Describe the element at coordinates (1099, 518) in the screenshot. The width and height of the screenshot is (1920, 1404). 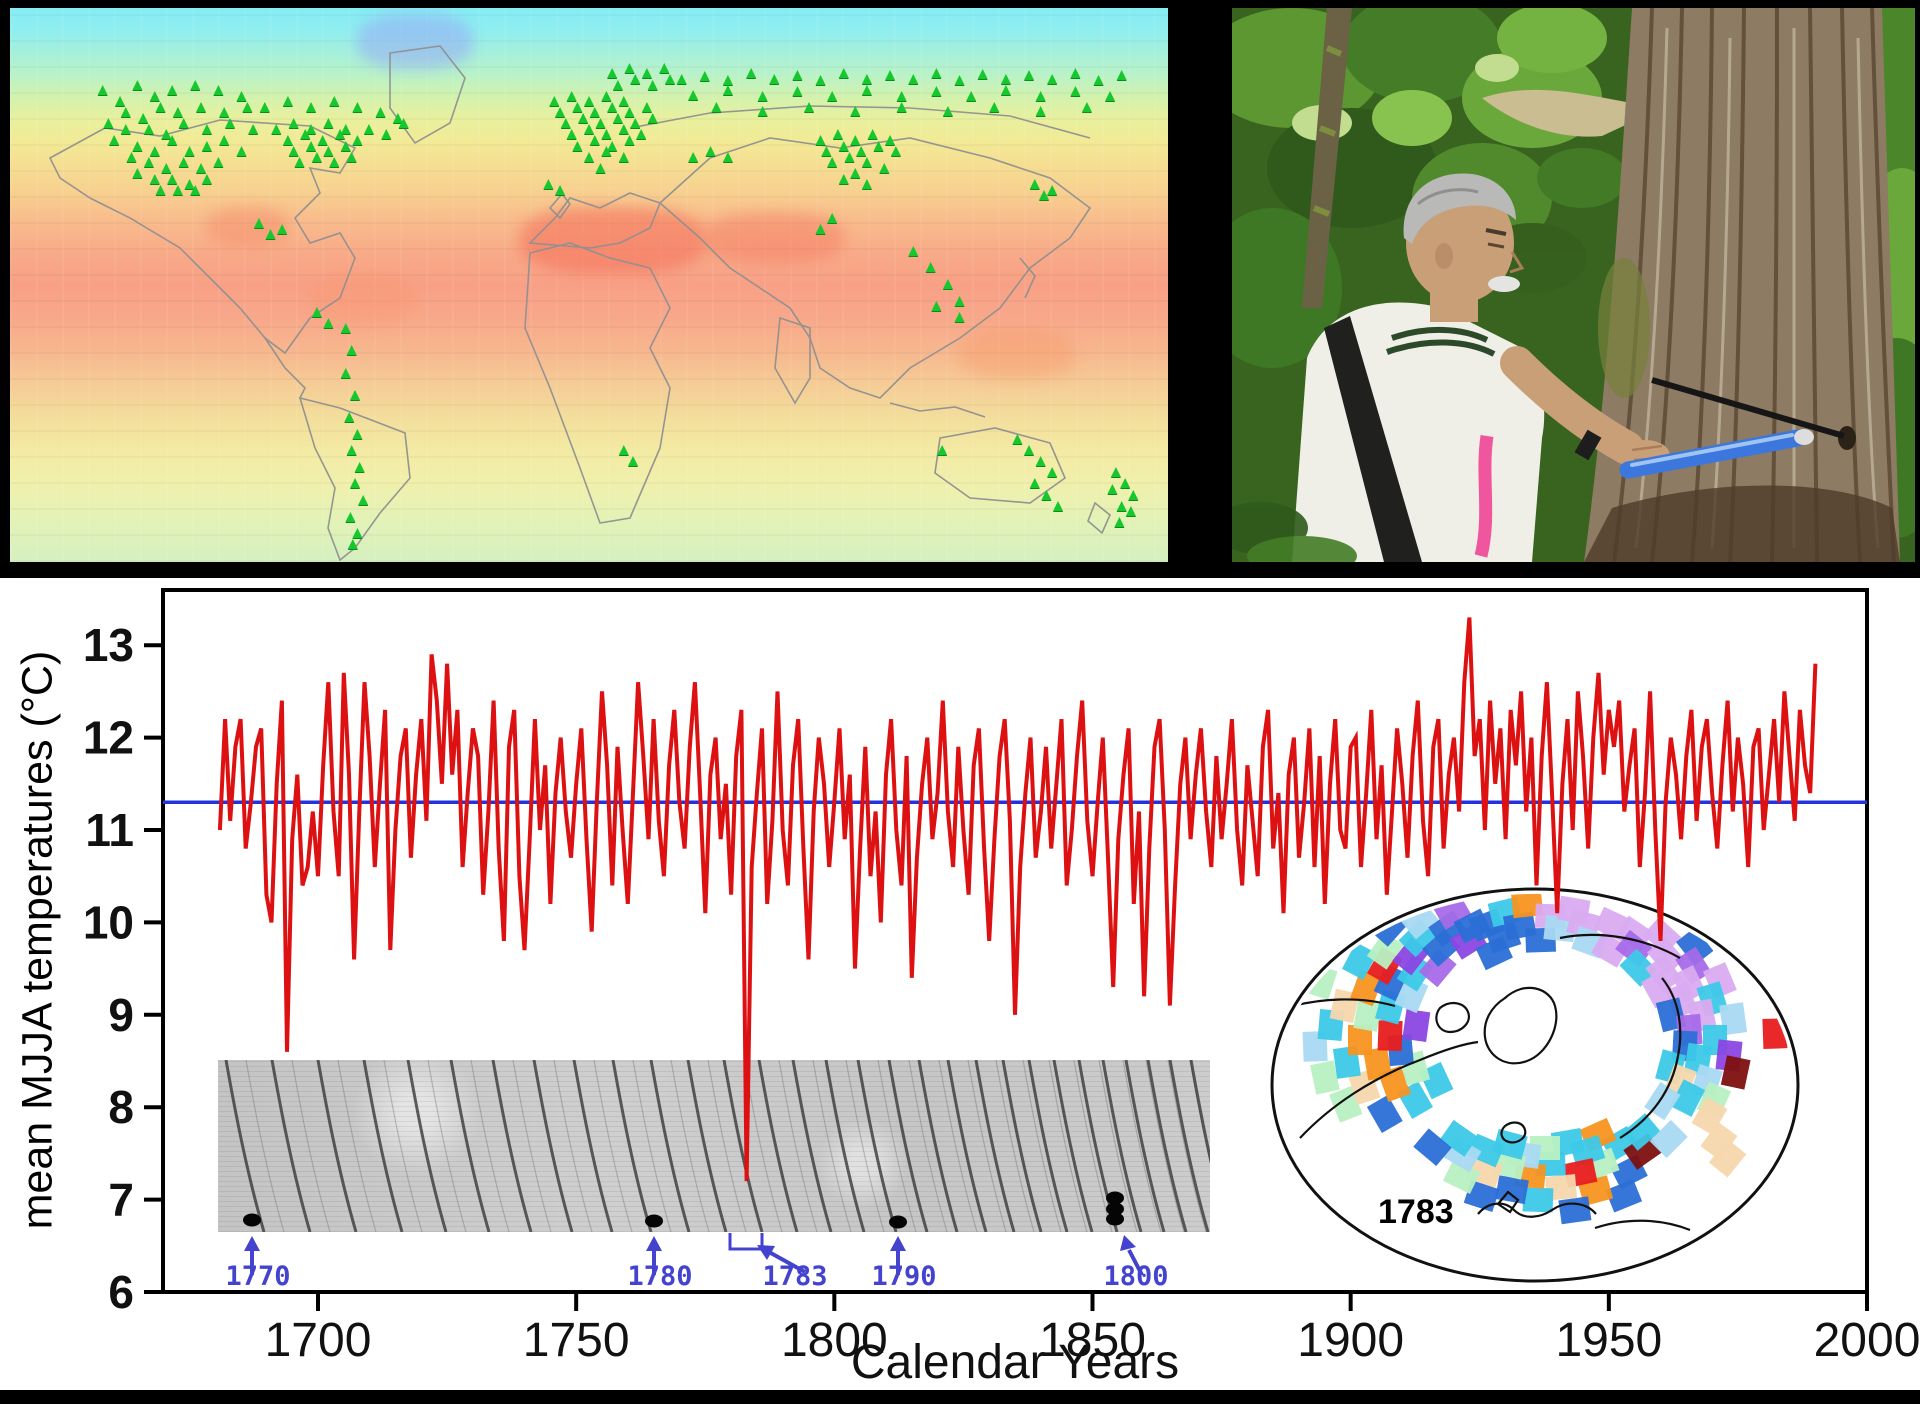
I see `new-zealand-outline` at that location.